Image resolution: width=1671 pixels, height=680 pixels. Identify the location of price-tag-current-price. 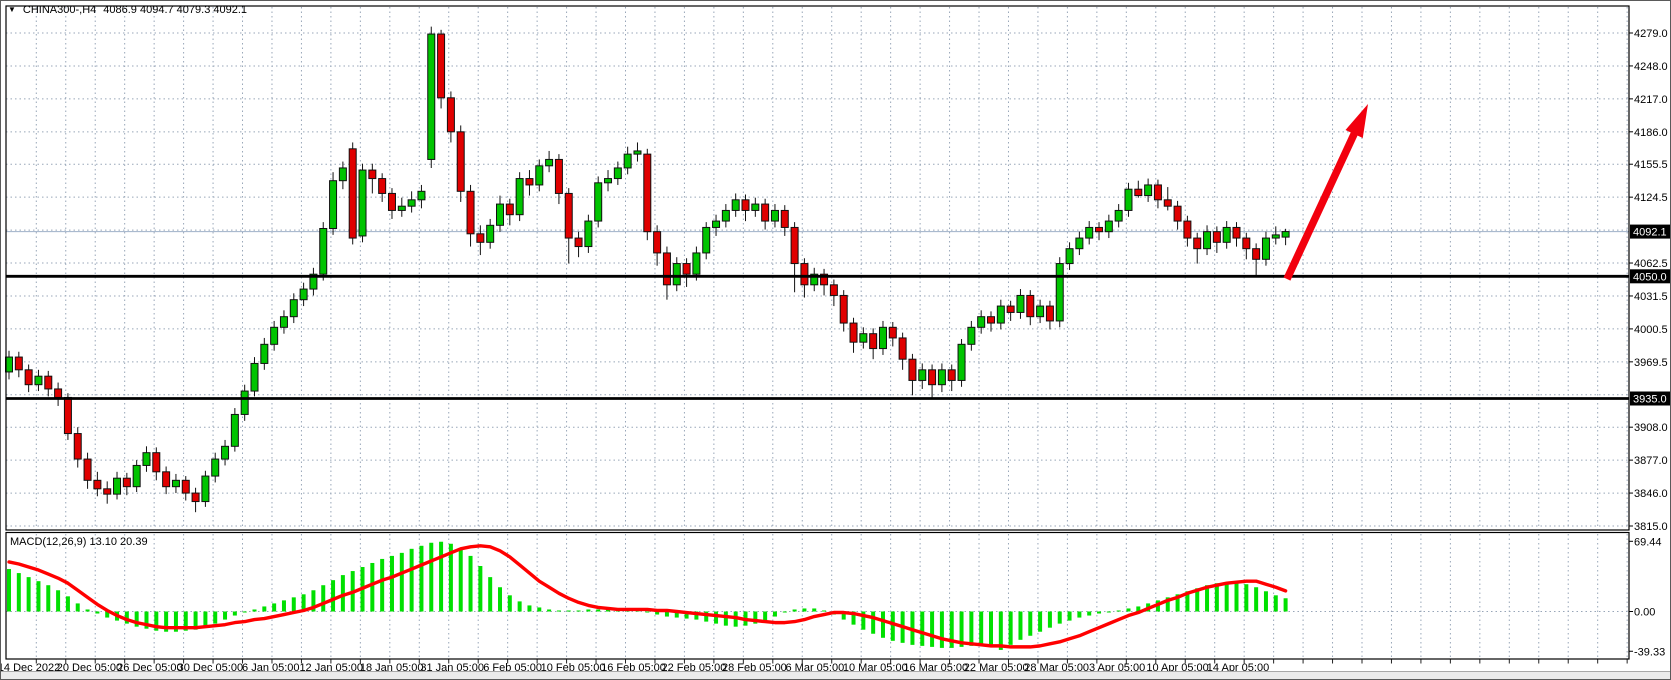
(1650, 231).